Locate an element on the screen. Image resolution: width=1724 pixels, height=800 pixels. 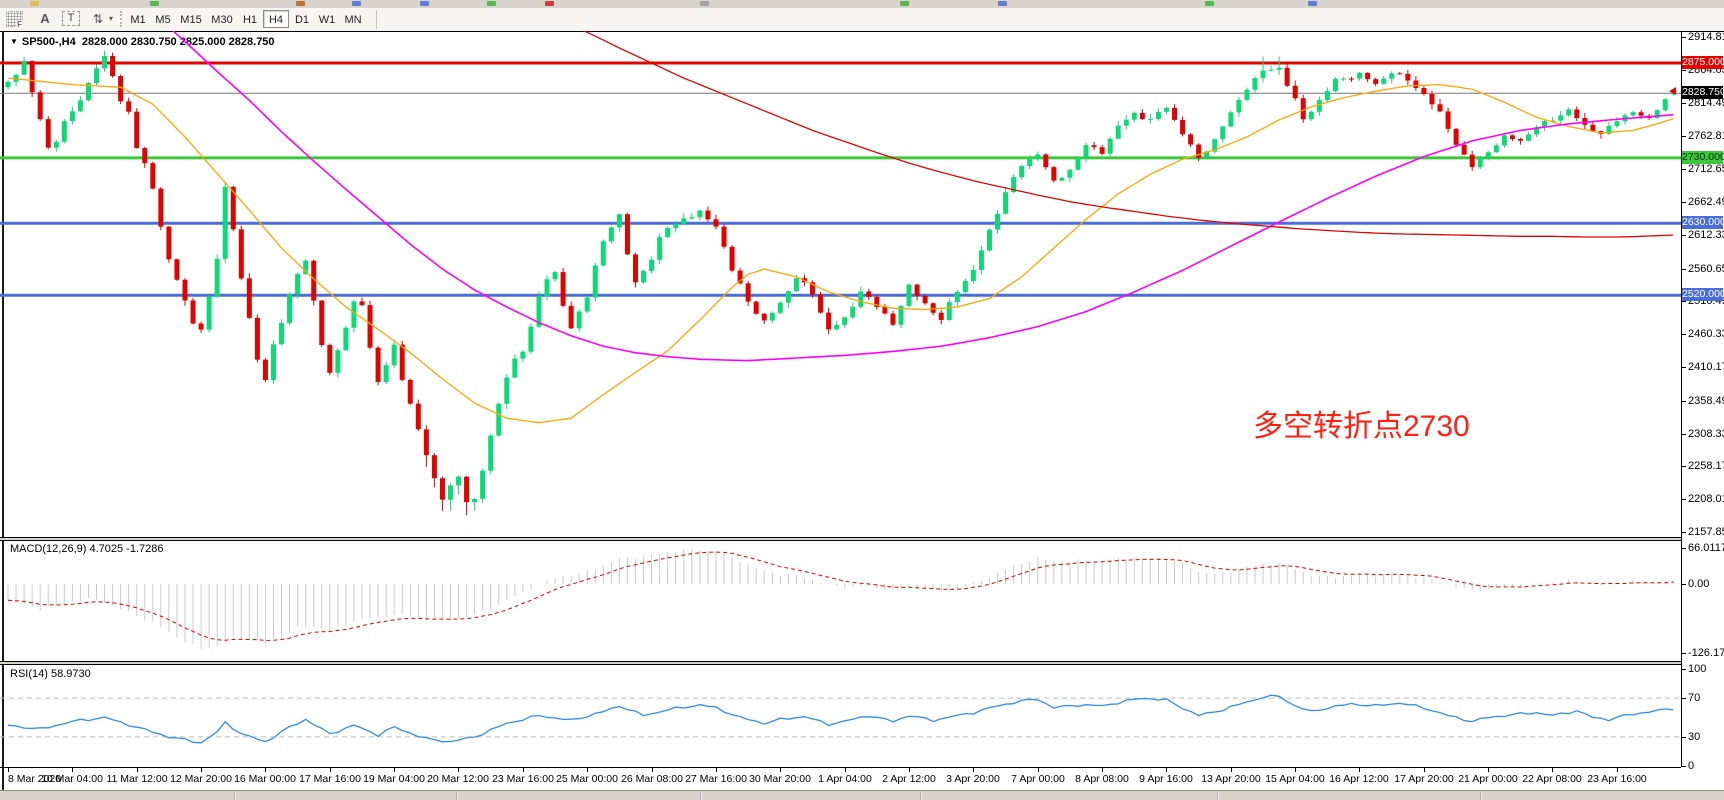
price-axis-label: 2762.810 is located at coordinates (1706, 136).